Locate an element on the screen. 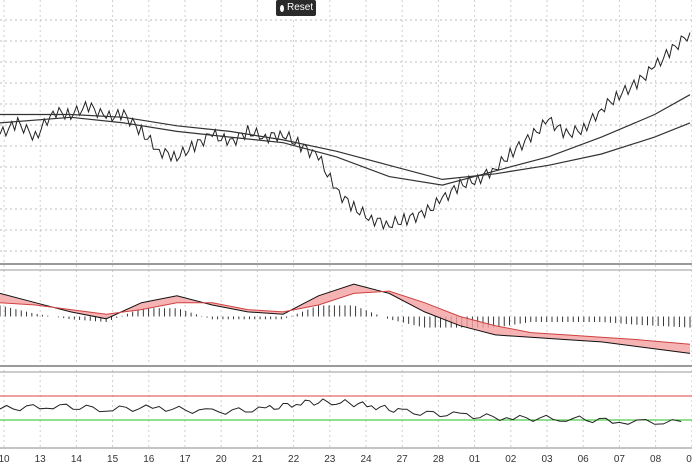  x-tick-label: 28 is located at coordinates (439, 459).